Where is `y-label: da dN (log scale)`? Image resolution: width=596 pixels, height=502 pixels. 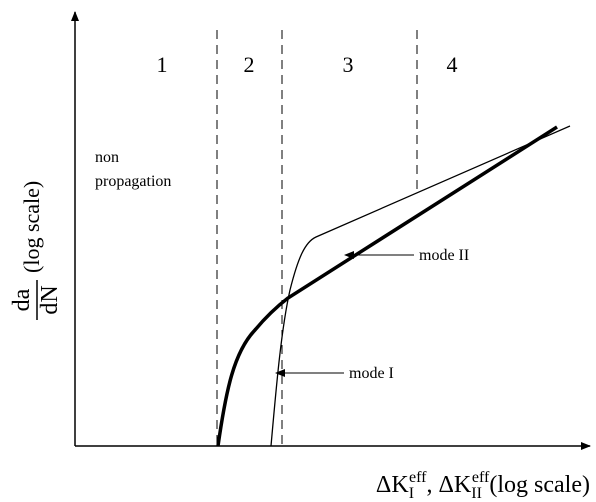
y-label: da dN (log scale) is located at coordinates (36, 250).